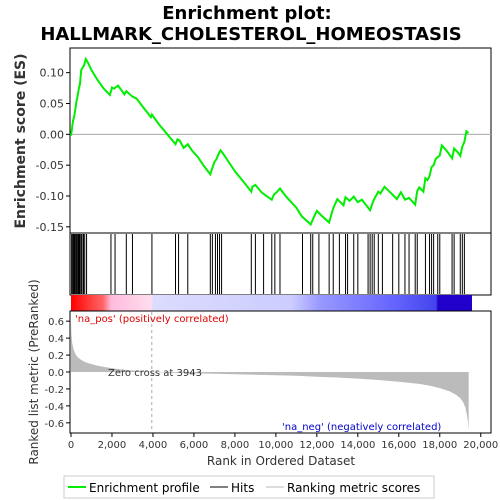 This screenshot has height=500, width=500. Describe the element at coordinates (250, 34) in the screenshot. I see `chart-title-line-2: HALLMARK_CHOLESTEROL_HOMEOSTASIS` at that location.